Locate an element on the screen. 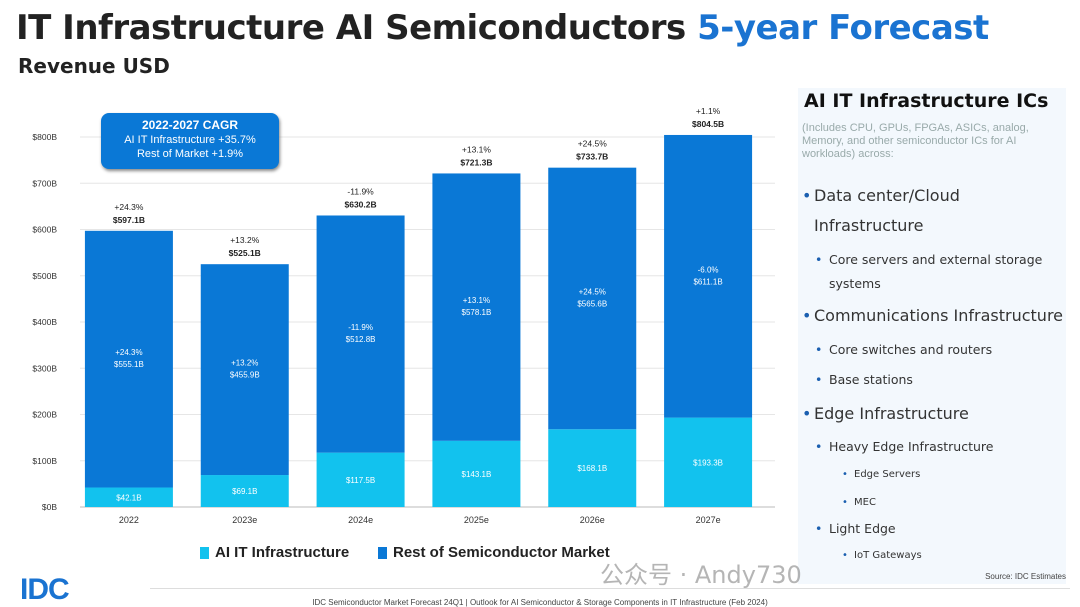 The width and height of the screenshot is (1080, 607). y-tick-label: $400B is located at coordinates (44, 322).